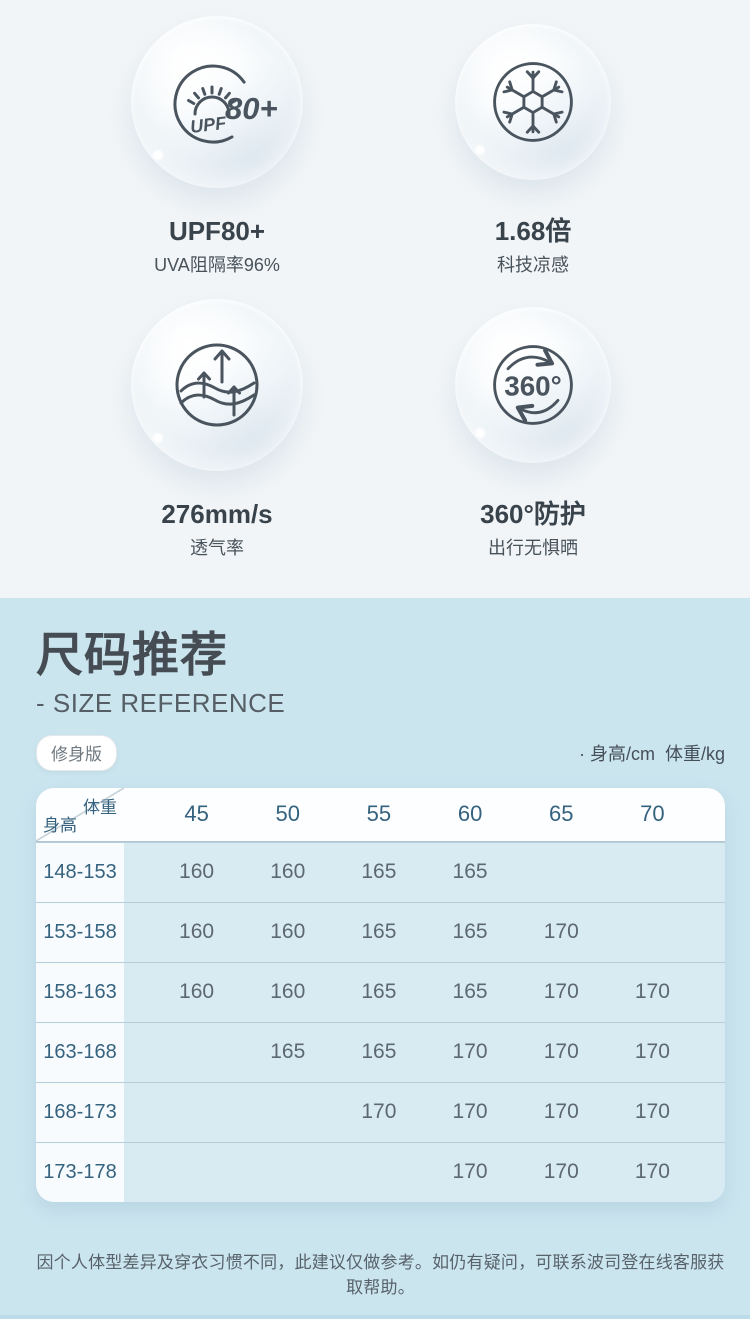 This screenshot has height=1319, width=750. I want to click on size-cells: 170 170 170, so click(424, 1172).